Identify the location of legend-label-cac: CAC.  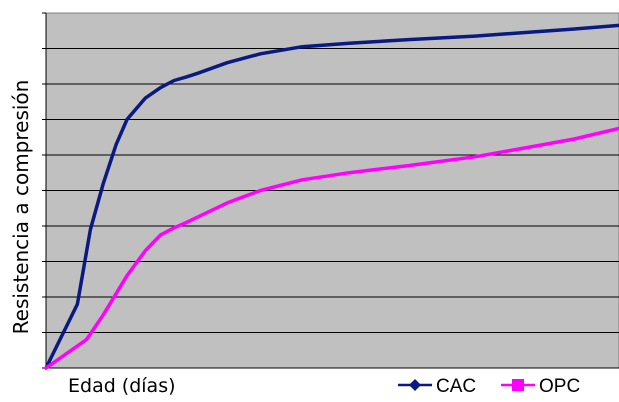
(456, 386).